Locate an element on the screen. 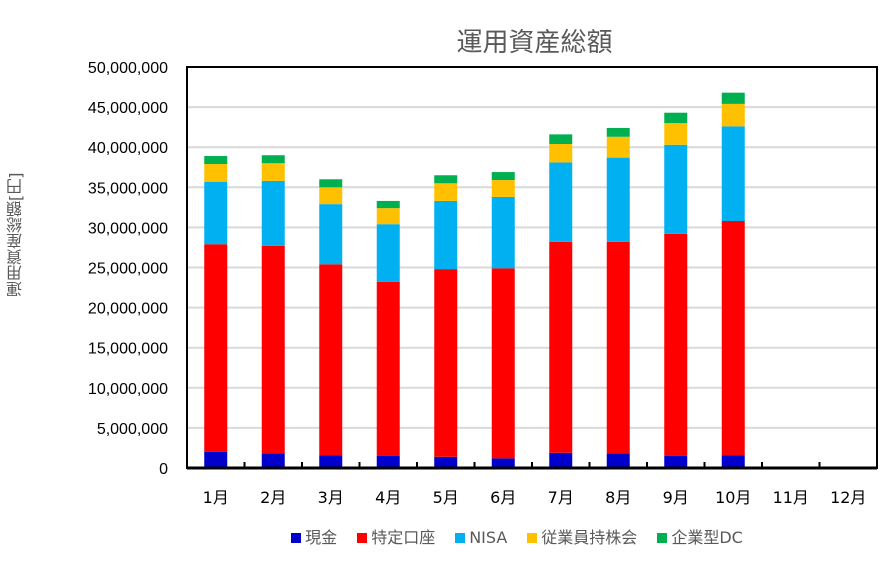 The height and width of the screenshot is (574, 894). x-tick-label: 2月 is located at coordinates (273, 497).